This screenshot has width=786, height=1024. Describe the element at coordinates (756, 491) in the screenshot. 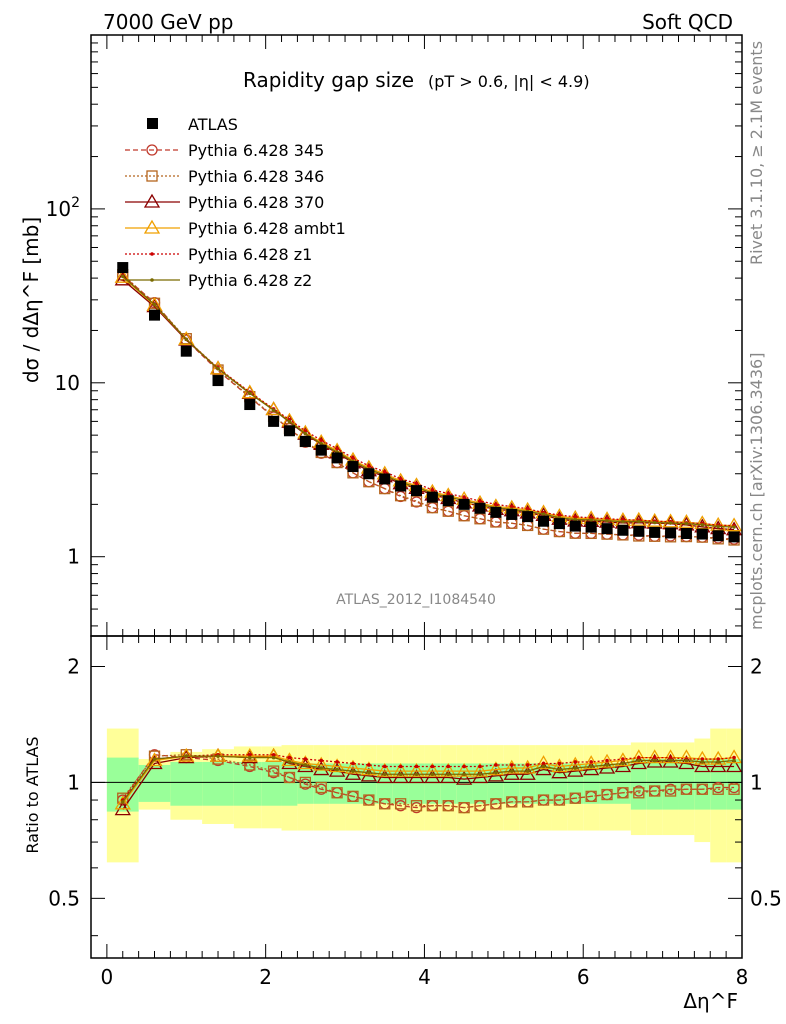

I see `mcplots-label: mcplots.cern.ch [arXiv:1306.3436]` at that location.